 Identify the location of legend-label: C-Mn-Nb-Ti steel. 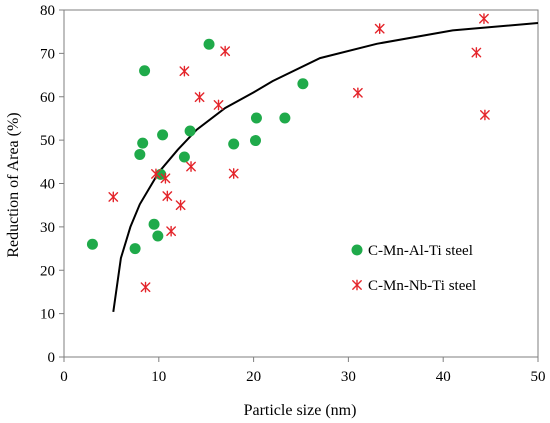
(422, 286).